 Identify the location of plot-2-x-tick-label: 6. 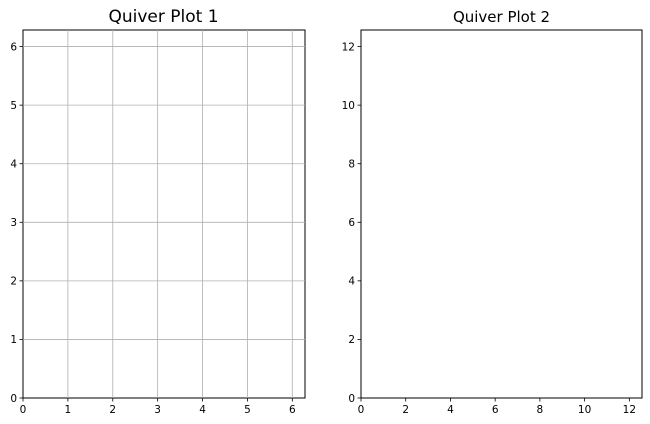
(495, 410).